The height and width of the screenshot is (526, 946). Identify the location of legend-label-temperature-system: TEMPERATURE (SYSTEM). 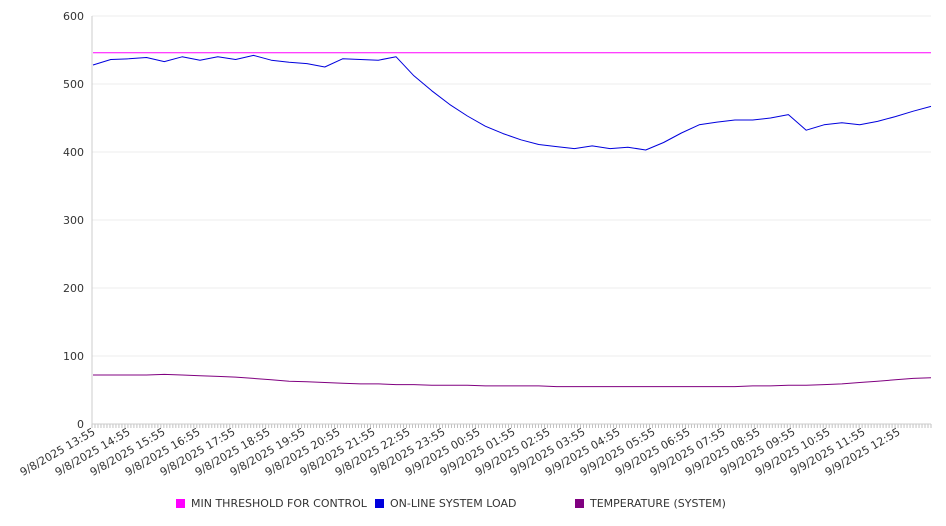
(658, 503).